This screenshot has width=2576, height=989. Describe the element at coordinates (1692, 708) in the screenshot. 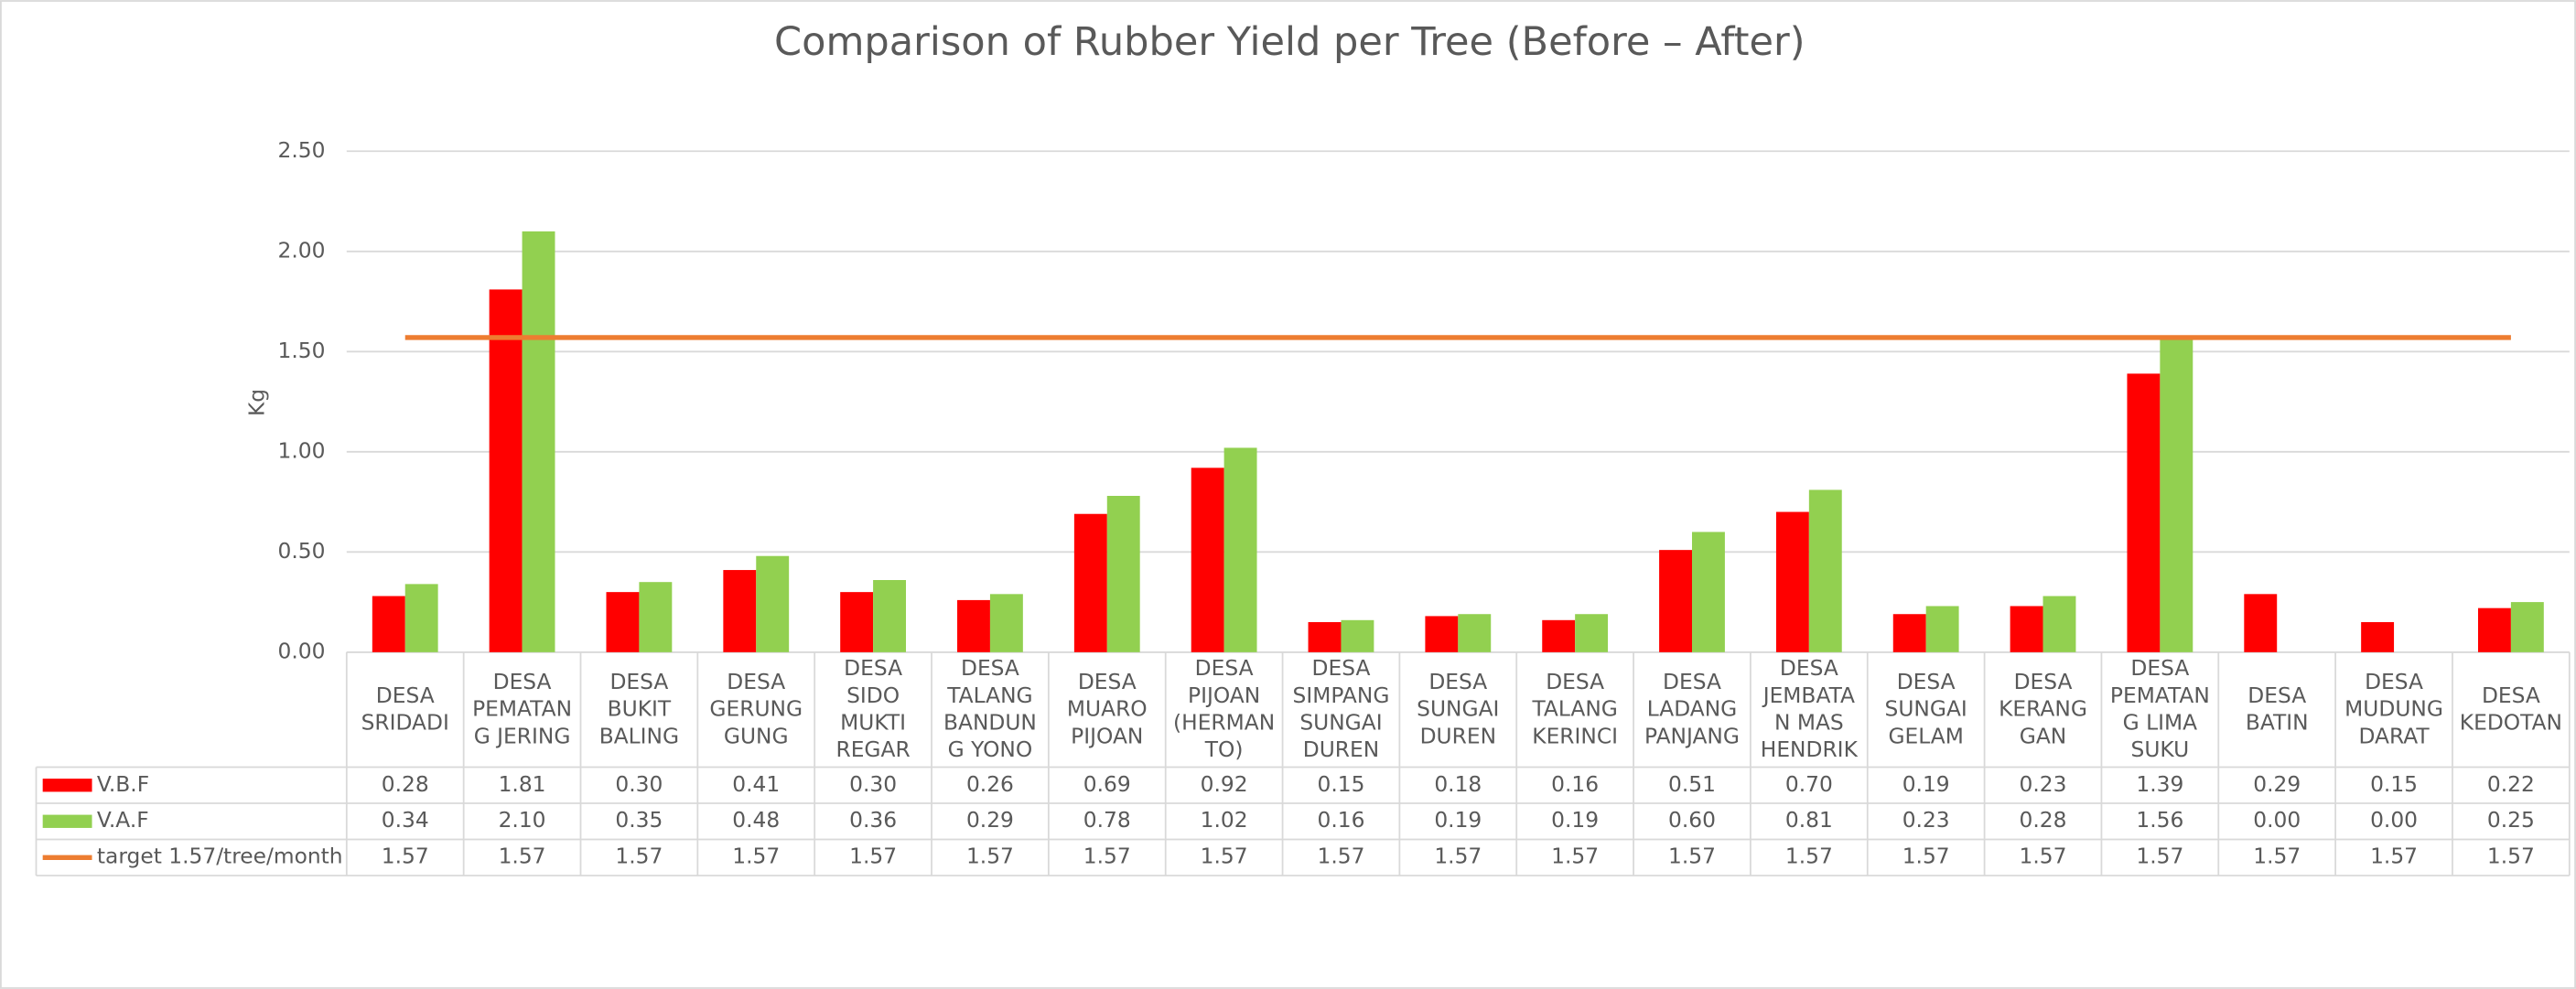

I see `x-tick-label: DESA LADANG PANJANG` at that location.